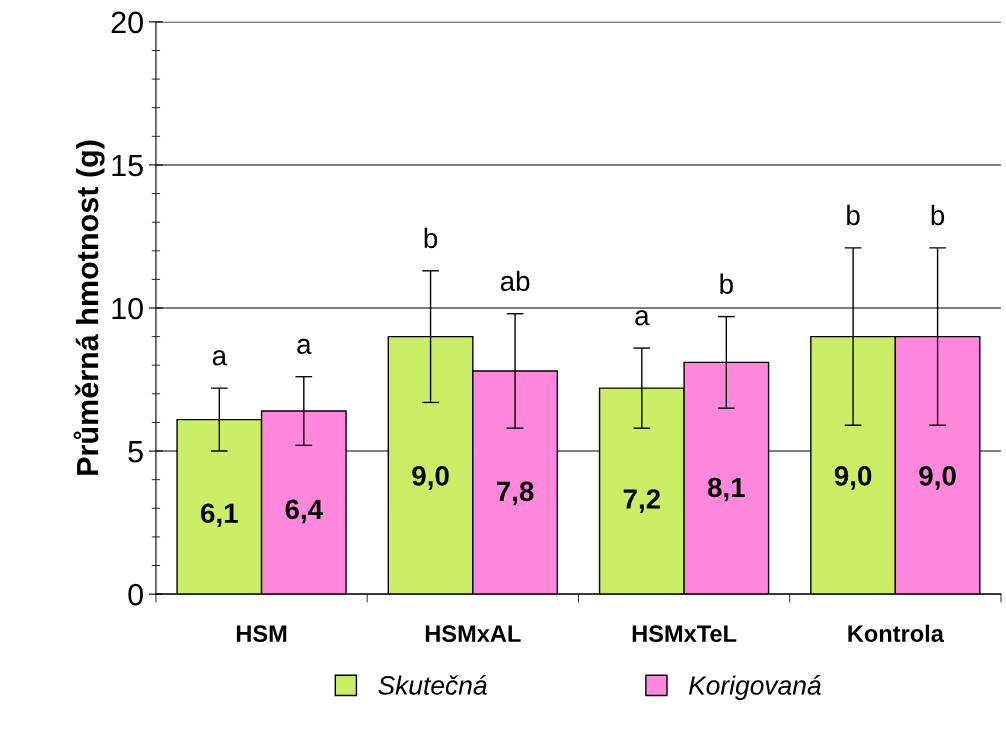  I want to click on x-tick-label: HSMxTeL, so click(684, 634).